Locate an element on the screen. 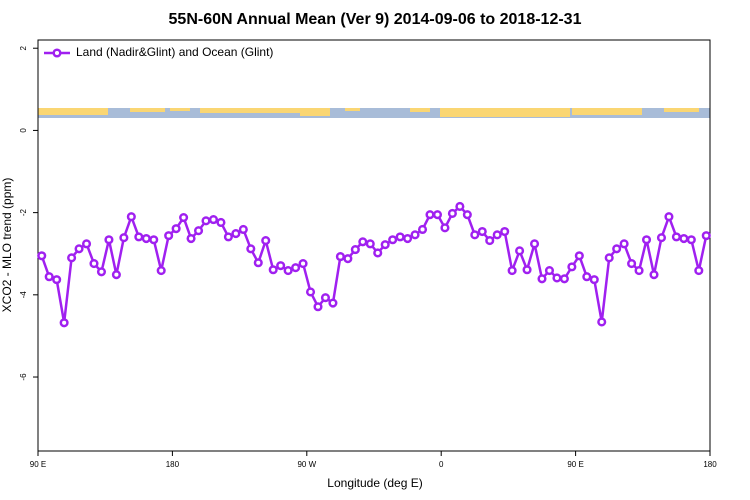  x-tick-label: 90 W is located at coordinates (306, 464).